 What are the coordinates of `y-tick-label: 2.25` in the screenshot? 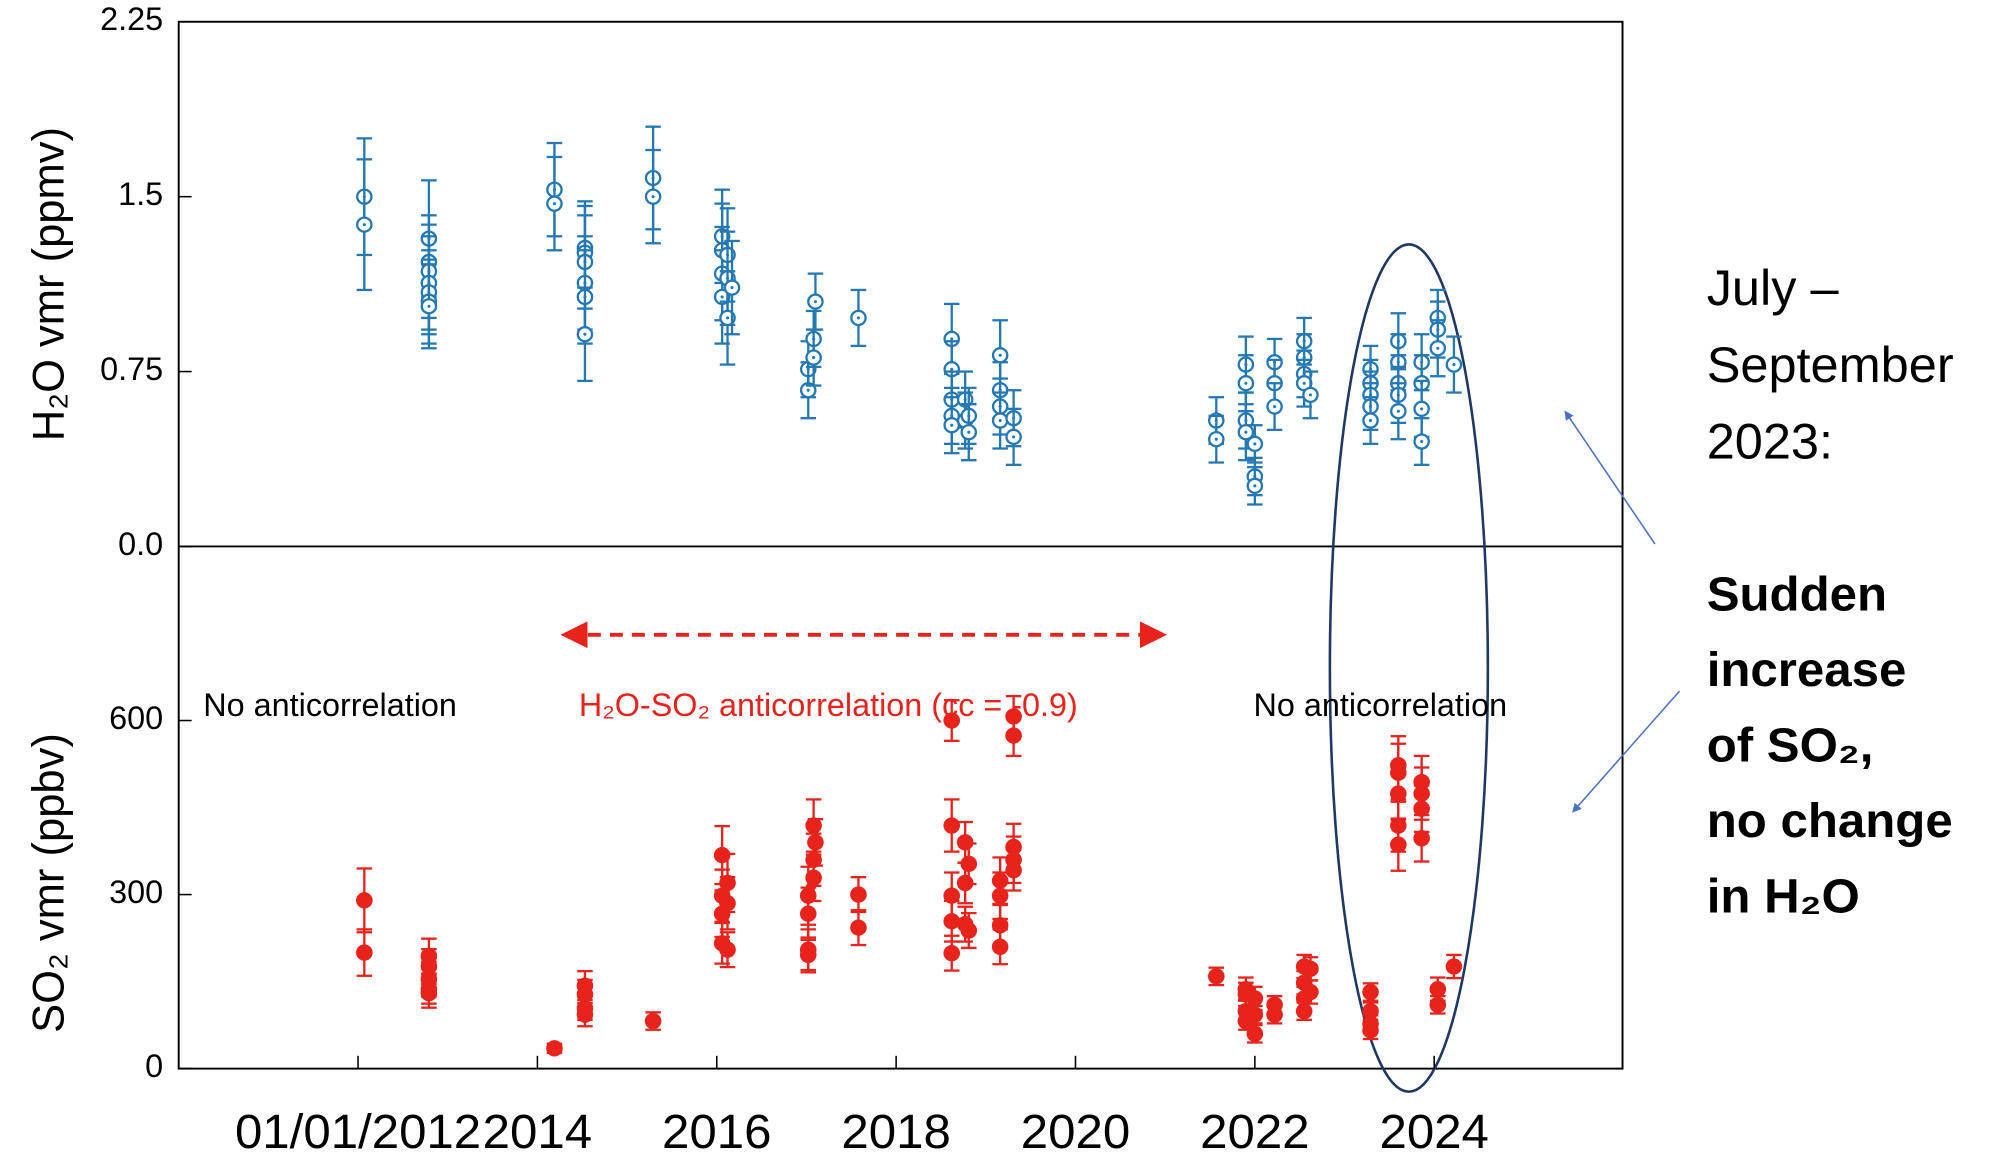 It's located at (131, 19).